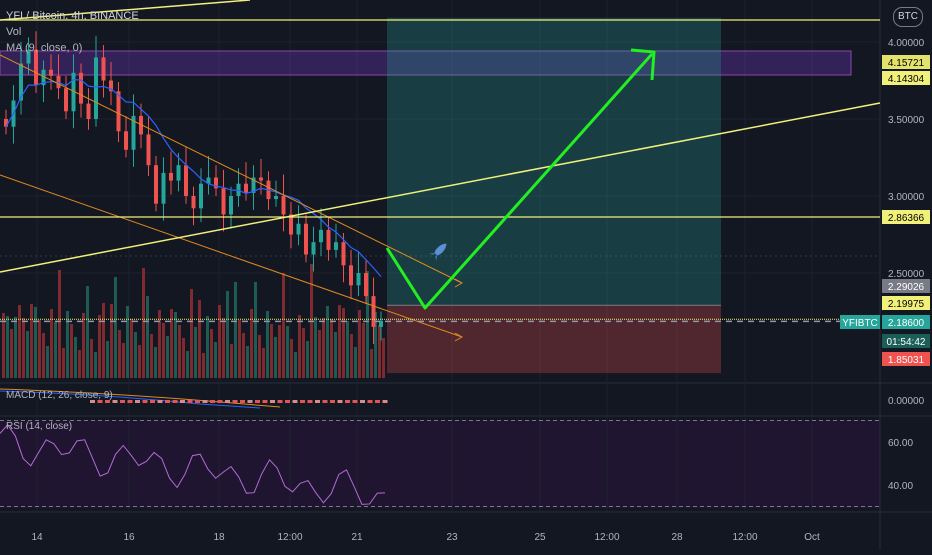 The image size is (932, 555). Describe the element at coordinates (459, 337) in the screenshot. I see `channel-arrowhead` at that location.